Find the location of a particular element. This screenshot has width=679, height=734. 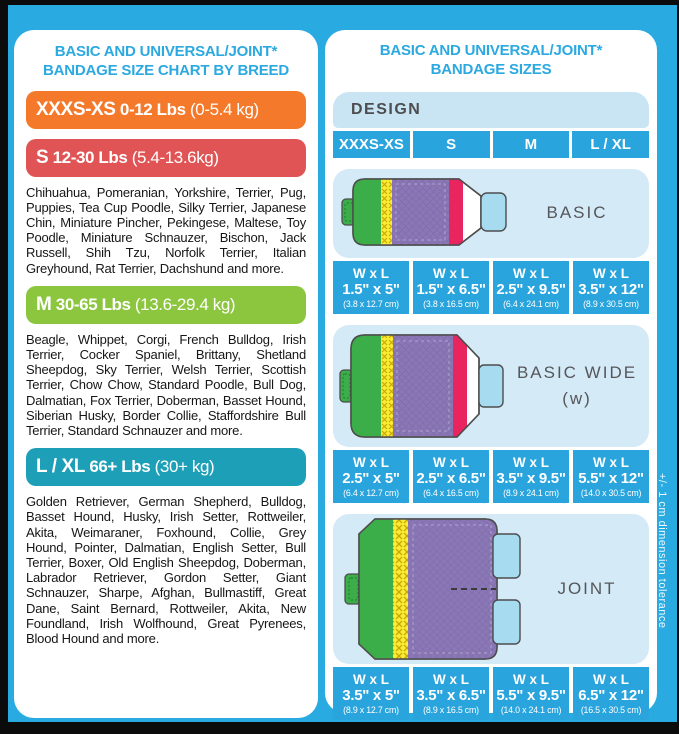

dimension-tolerance-note: +/- 1 cm dimension tolerance is located at coordinates (662, 551).